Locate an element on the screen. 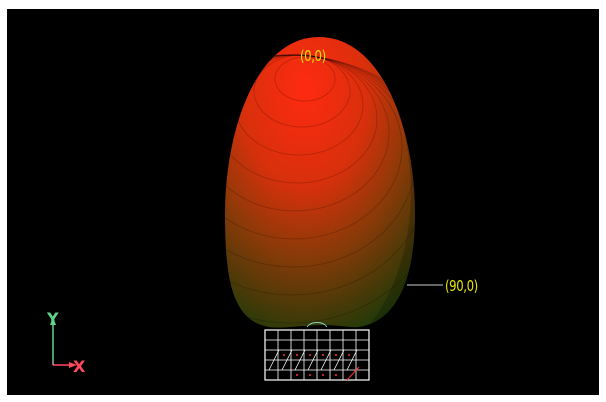 The height and width of the screenshot is (402, 606). axis-triad is located at coordinates (63, 342).